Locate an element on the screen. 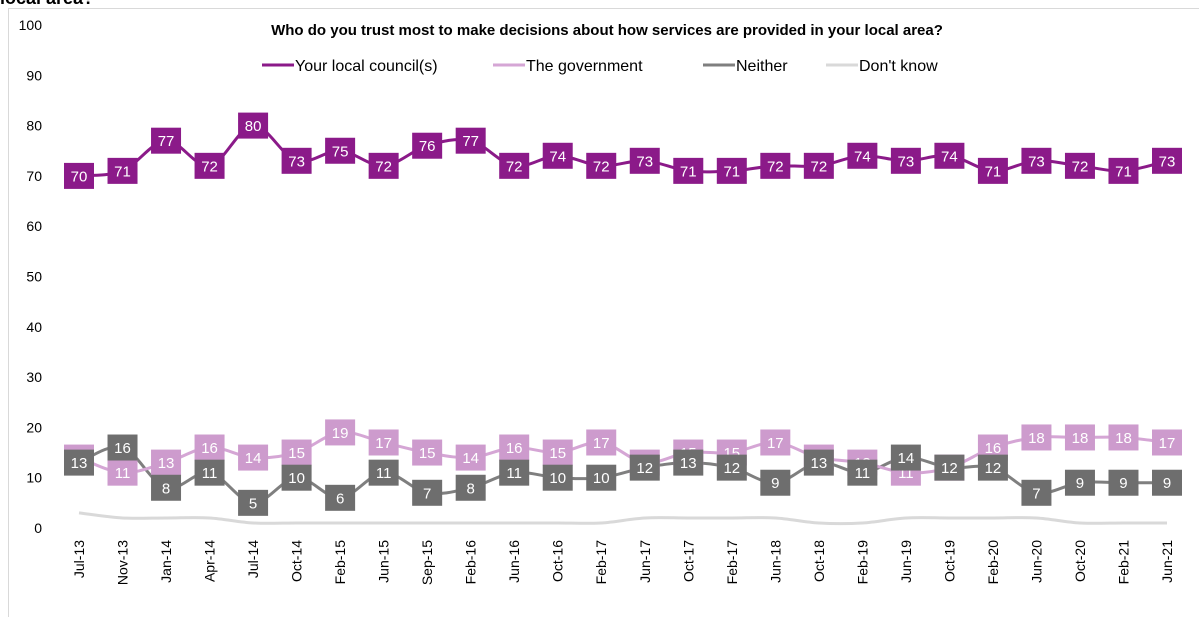 The width and height of the screenshot is (1203, 619). data-label: 13 is located at coordinates (79, 462).